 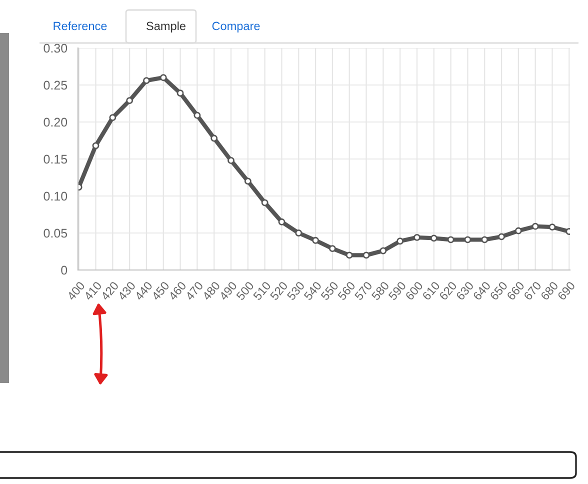 What do you see at coordinates (56, 48) in the screenshot?
I see `y-tick-label: 0.30` at bounding box center [56, 48].